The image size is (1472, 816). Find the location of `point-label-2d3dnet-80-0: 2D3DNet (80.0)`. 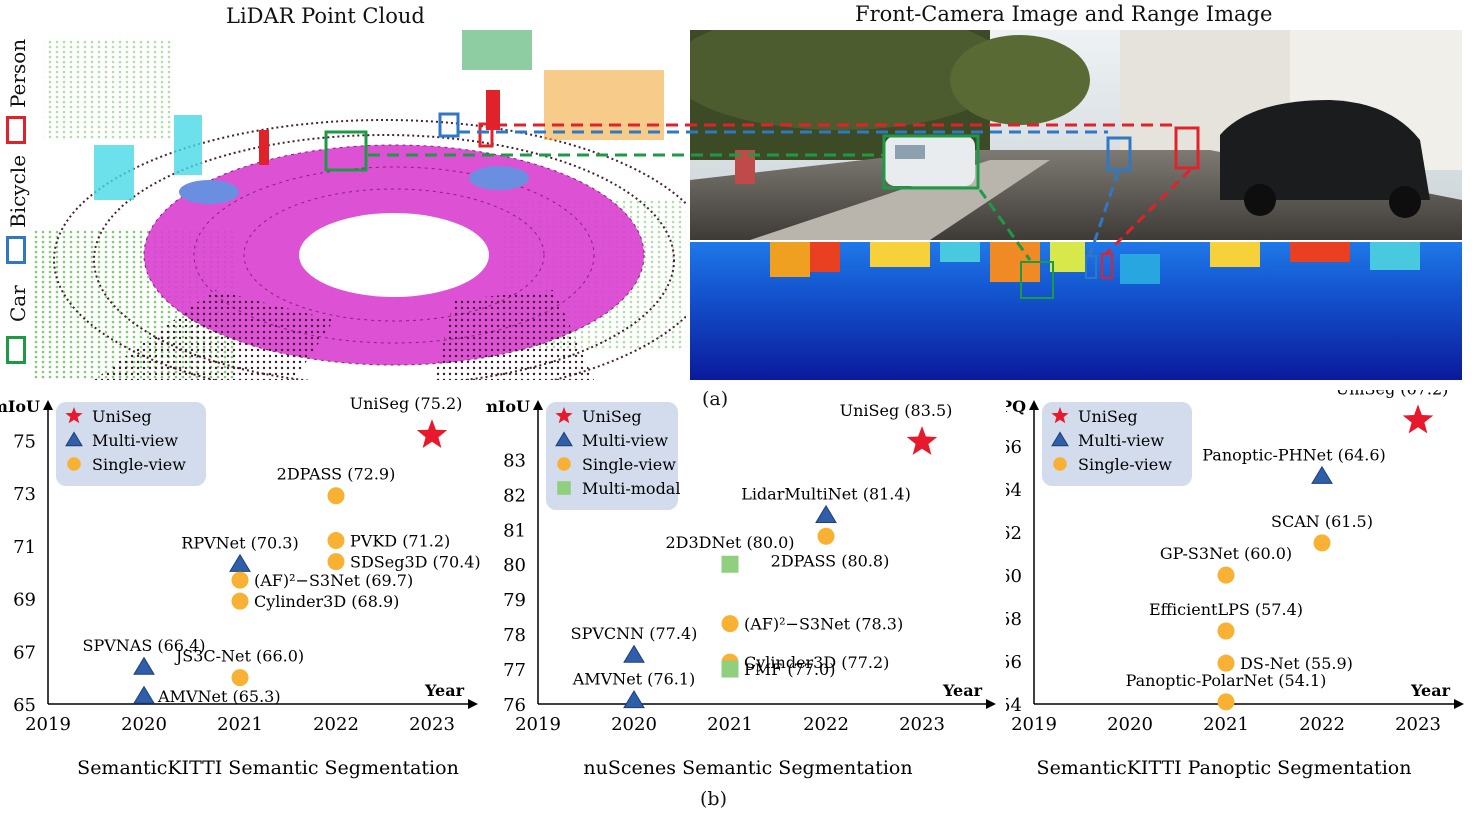

point-label-2d3dnet-80-0: 2D3DNet (80.0) is located at coordinates (729, 542).